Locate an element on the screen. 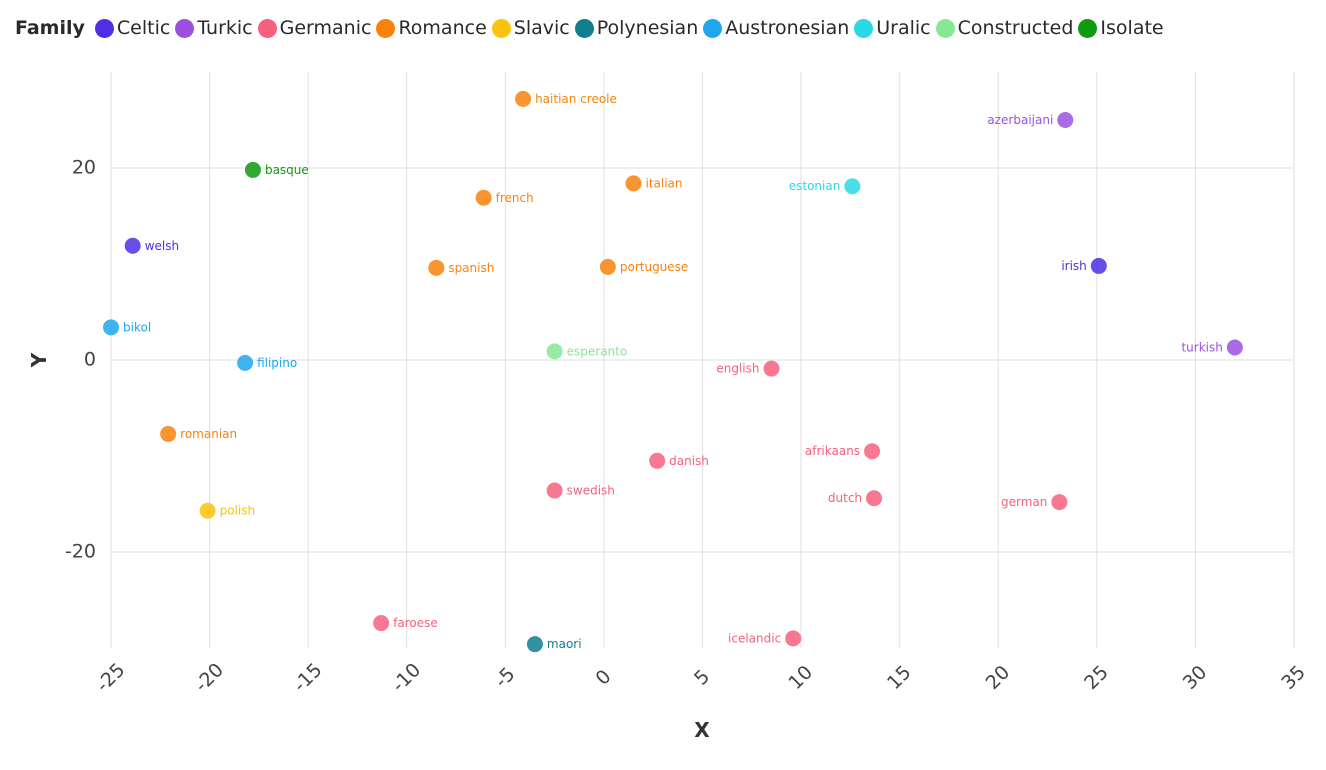 This screenshot has width=1326, height=770. data-point-french: french is located at coordinates (504, 197).